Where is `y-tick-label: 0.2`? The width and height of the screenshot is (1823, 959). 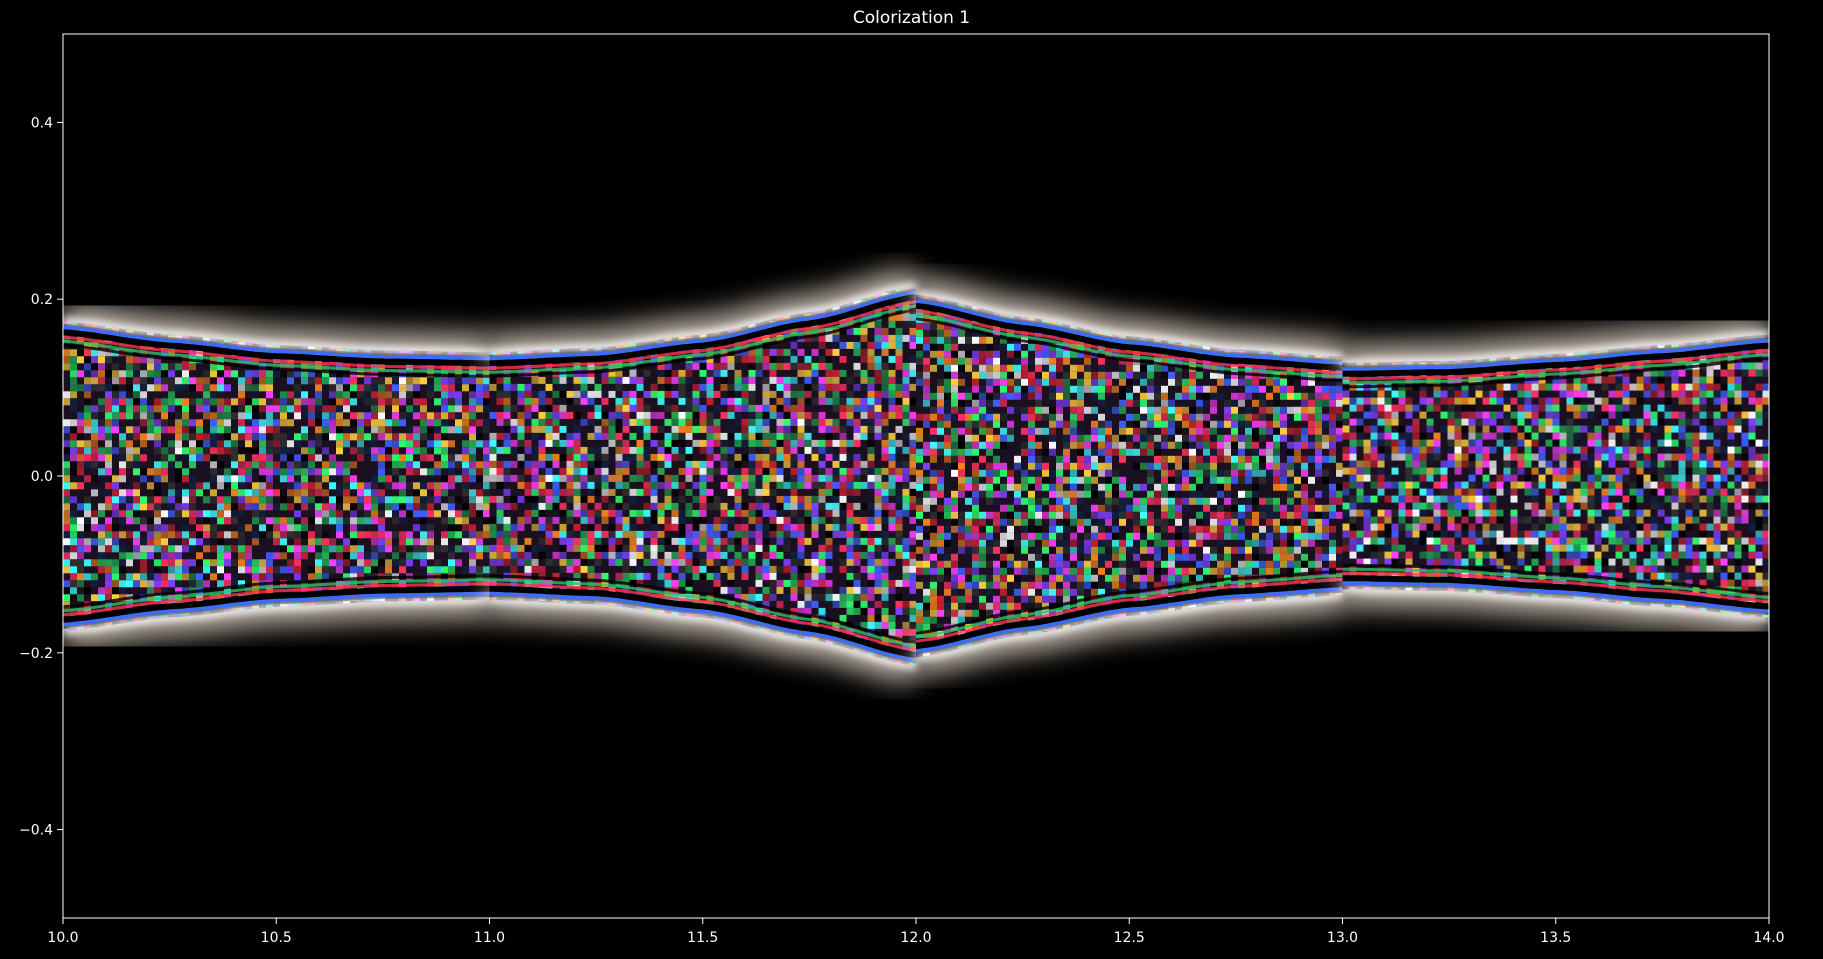 y-tick-label: 0.2 is located at coordinates (42, 300).